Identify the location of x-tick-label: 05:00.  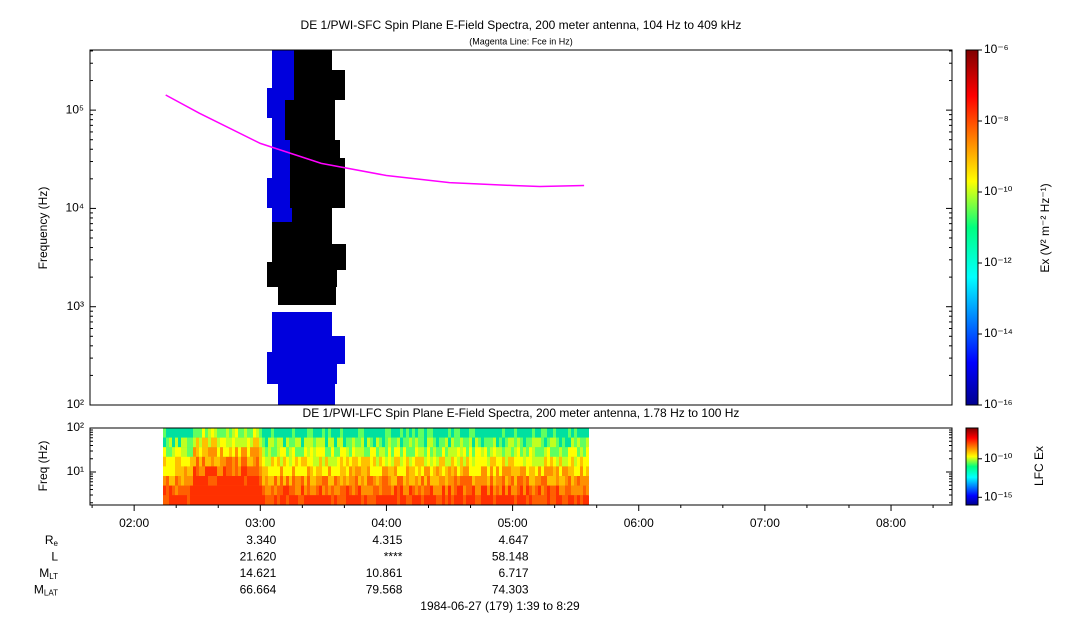
(513, 523).